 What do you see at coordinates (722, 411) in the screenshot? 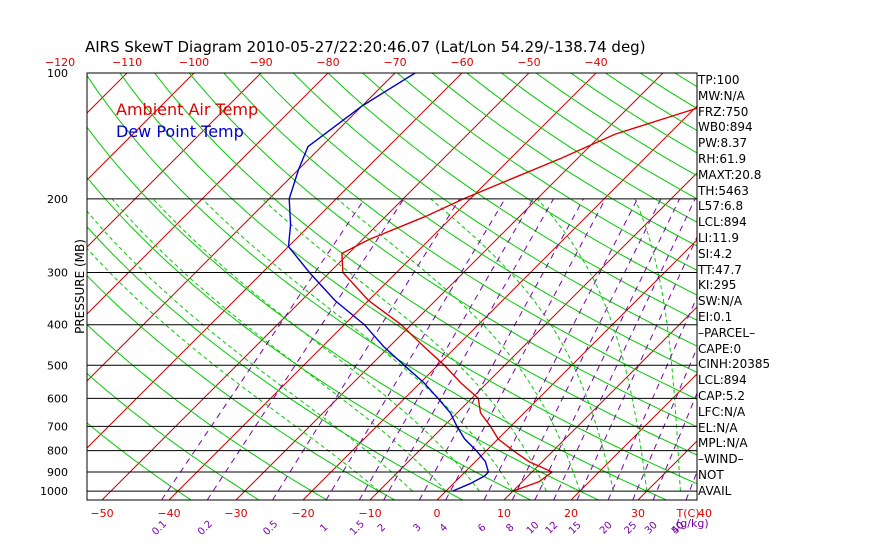
I see `stat-item: LFC:N/A` at bounding box center [722, 411].